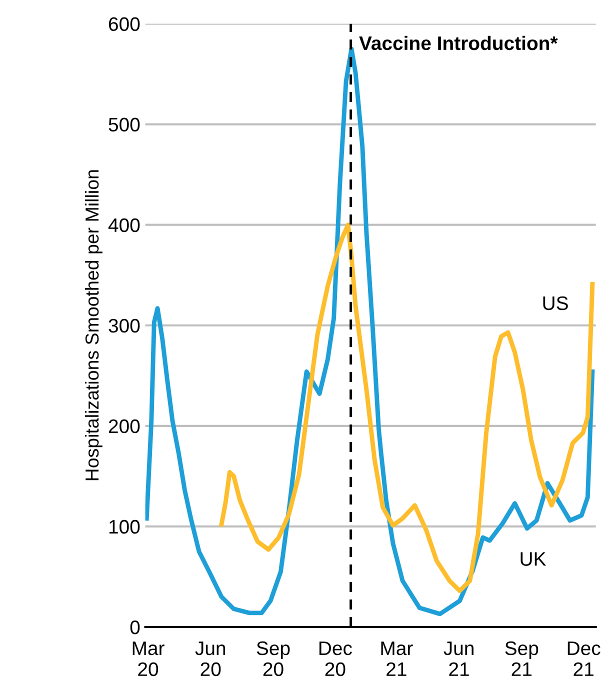 Image resolution: width=613 pixels, height=699 pixels. I want to click on y-tick-label: 100, so click(124, 527).